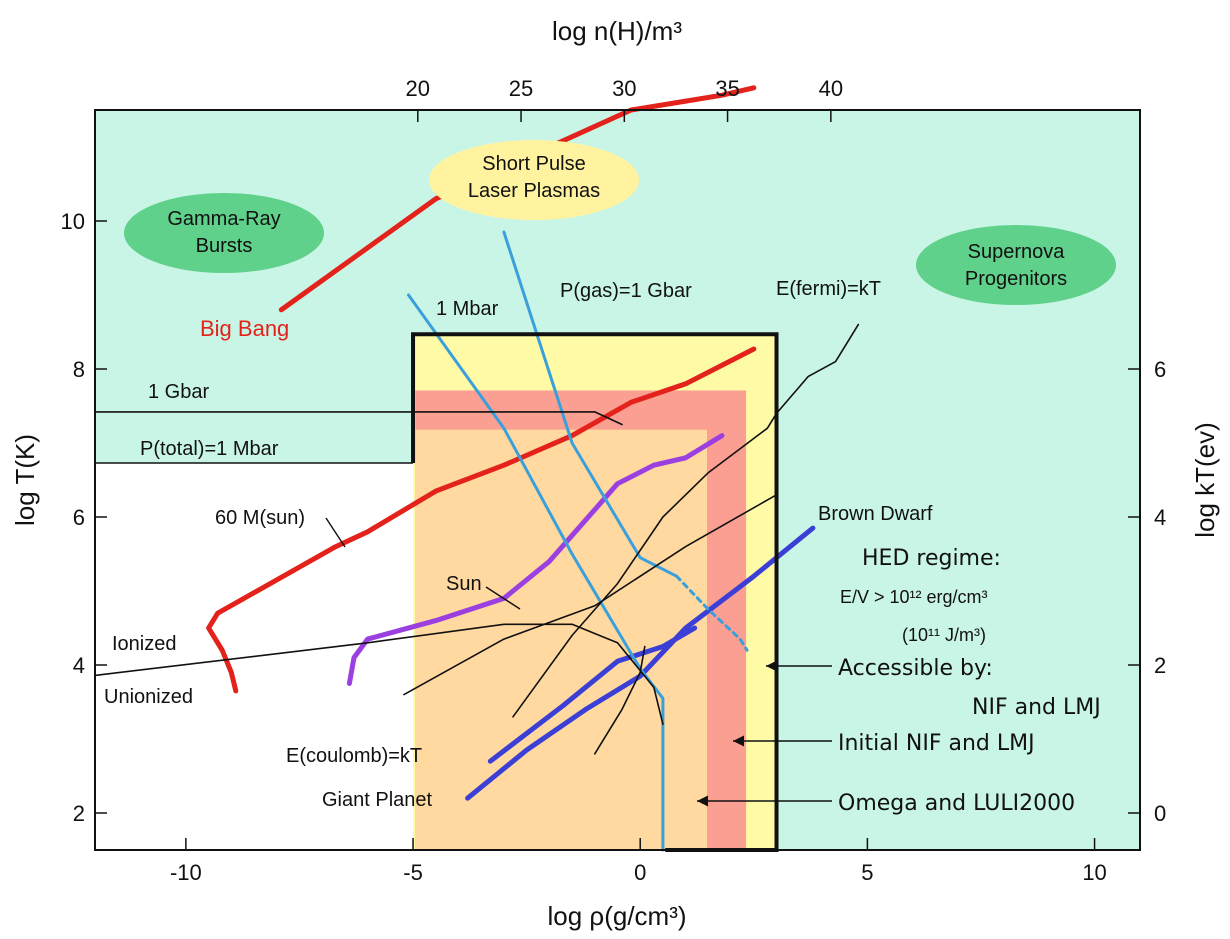 The height and width of the screenshot is (939, 1230). Describe the element at coordinates (1016, 265) in the screenshot. I see `supernova-bubble` at that location.